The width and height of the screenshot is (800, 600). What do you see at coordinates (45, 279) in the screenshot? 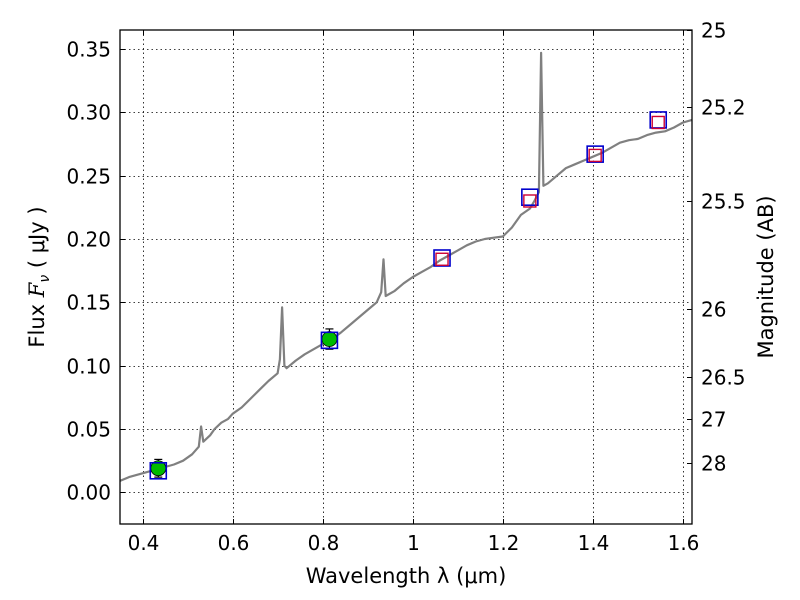
I see `y-axis-label-subscript: ν` at bounding box center [45, 279].